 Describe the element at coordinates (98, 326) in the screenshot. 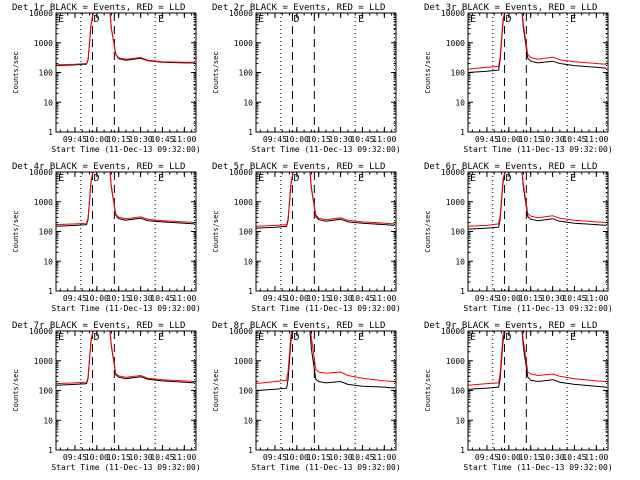

I see `chart-title: Det 7r BLACK = Events, RED = LLD` at that location.